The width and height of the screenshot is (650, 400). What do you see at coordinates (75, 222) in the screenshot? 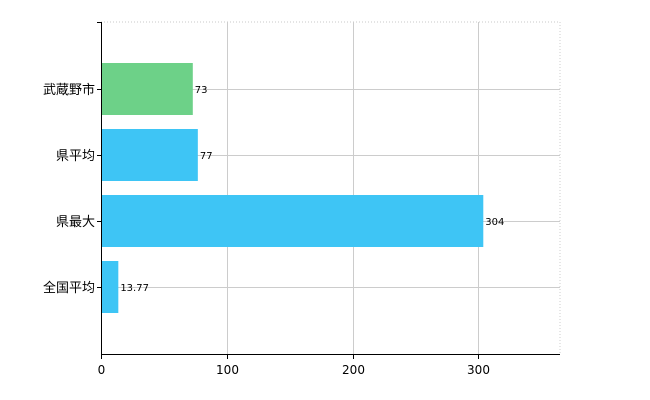
I see `category-label-2: 県最大` at bounding box center [75, 222].